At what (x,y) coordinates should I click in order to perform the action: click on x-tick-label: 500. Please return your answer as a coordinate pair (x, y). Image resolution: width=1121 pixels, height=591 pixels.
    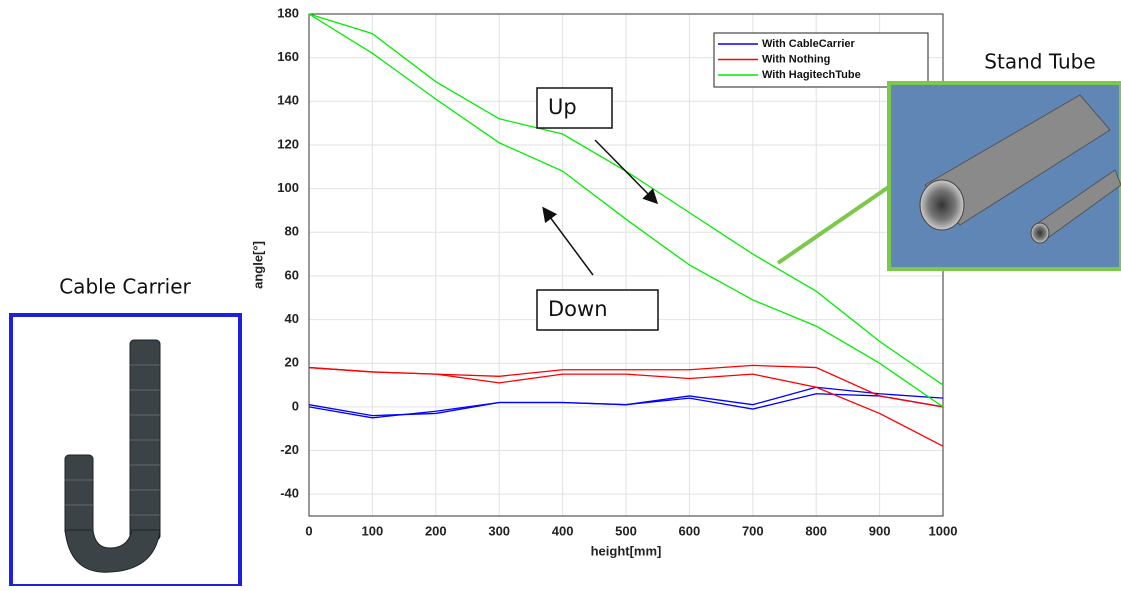
    Looking at the image, I should click on (626, 530).